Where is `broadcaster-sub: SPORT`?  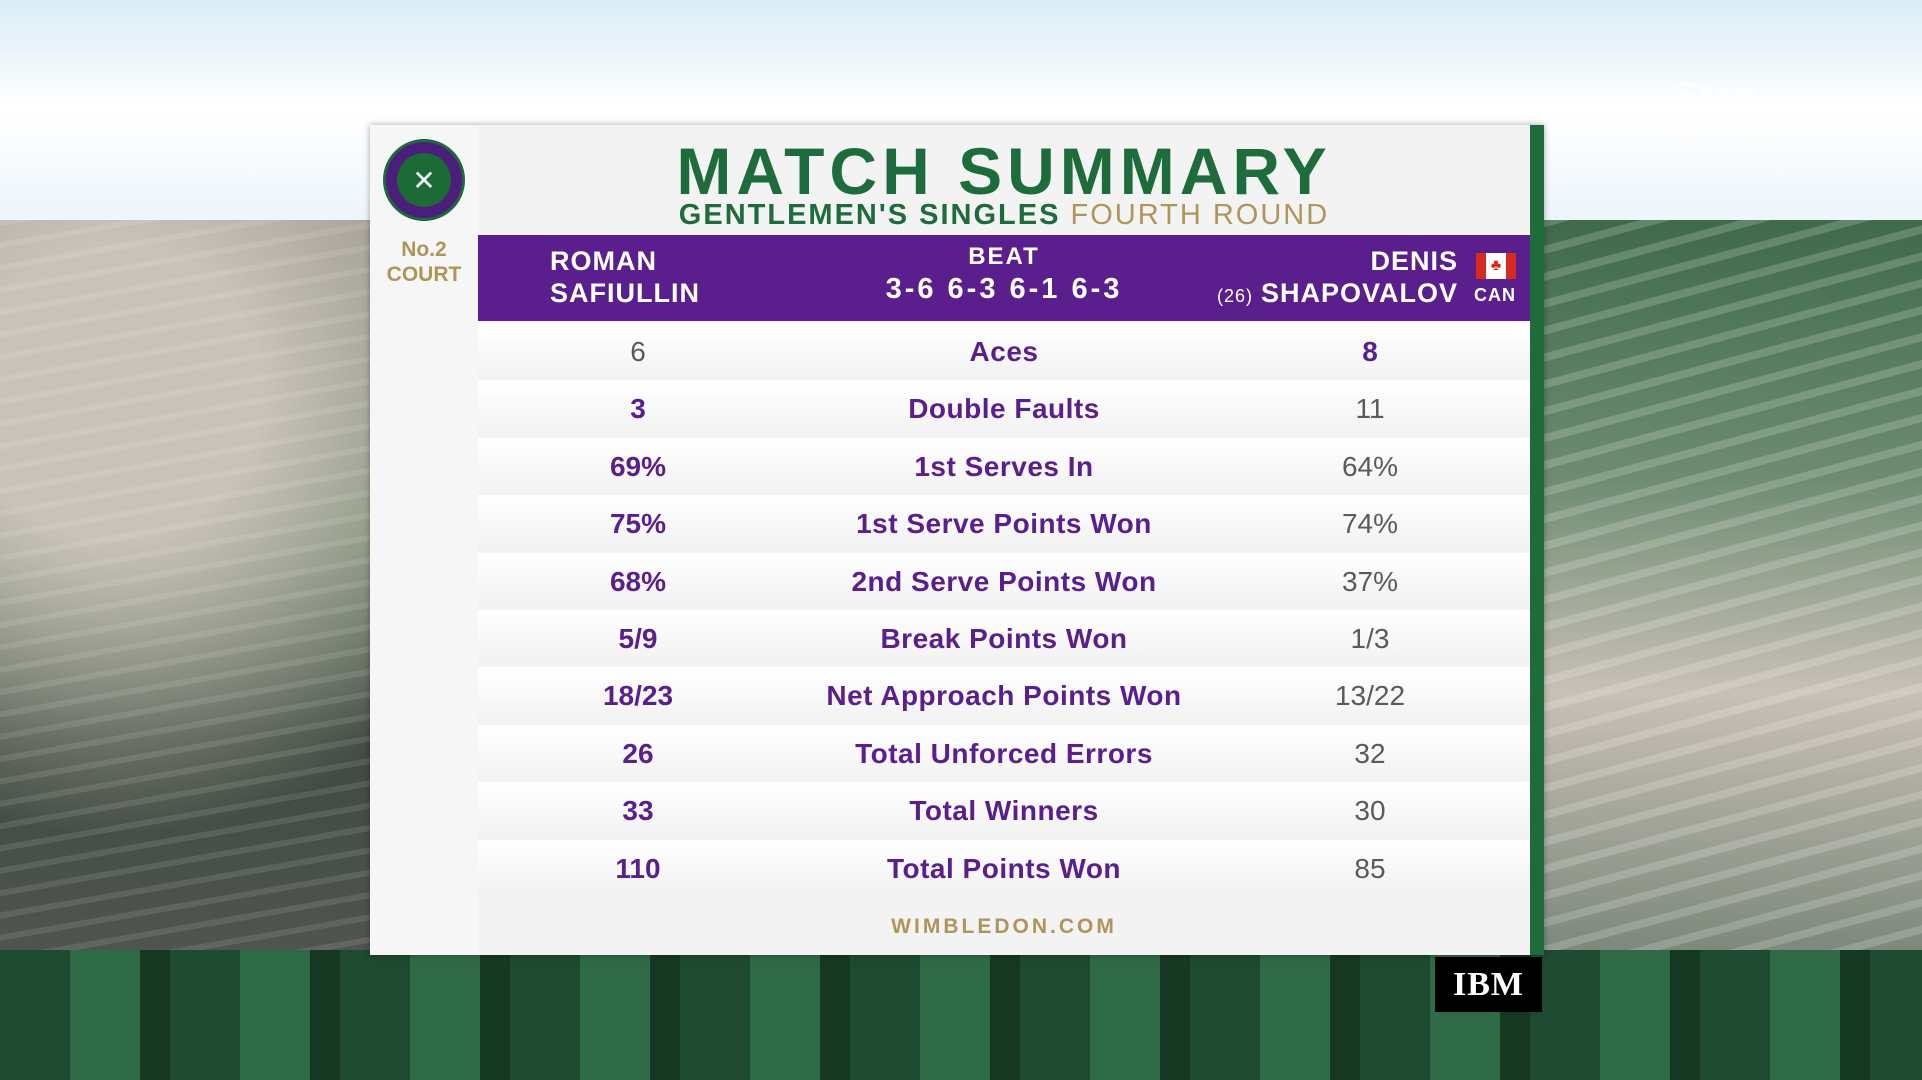 broadcaster-sub: SPORT is located at coordinates (1722, 123).